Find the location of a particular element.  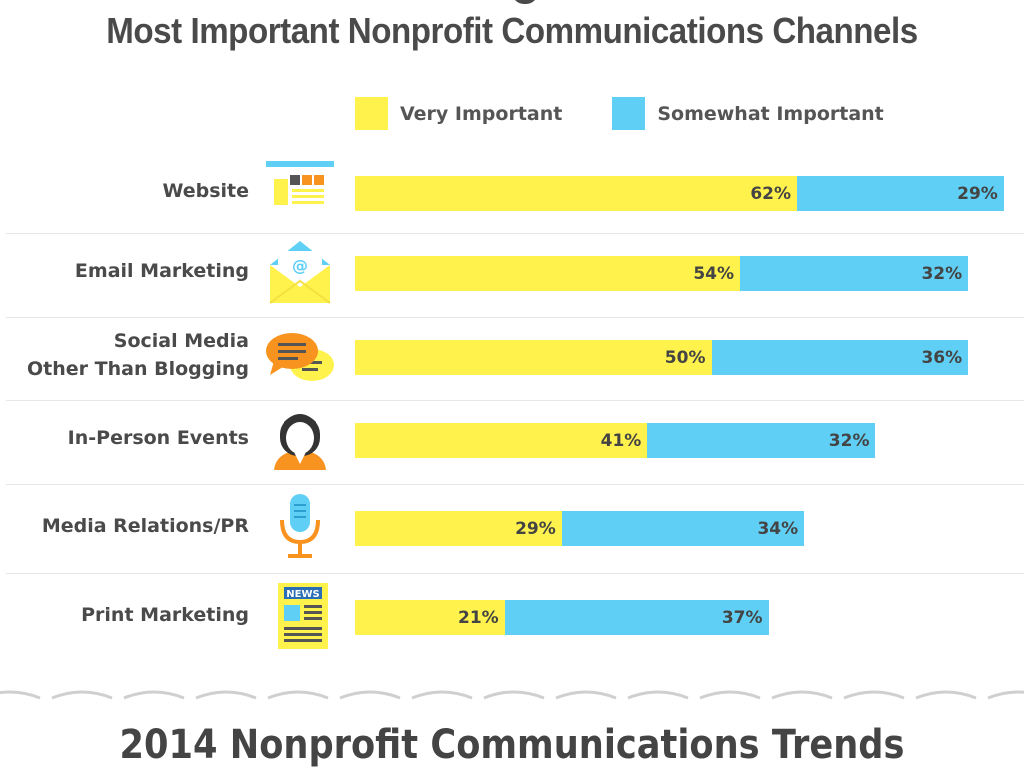

legend-item-very-important: Very Important is located at coordinates (458, 113).